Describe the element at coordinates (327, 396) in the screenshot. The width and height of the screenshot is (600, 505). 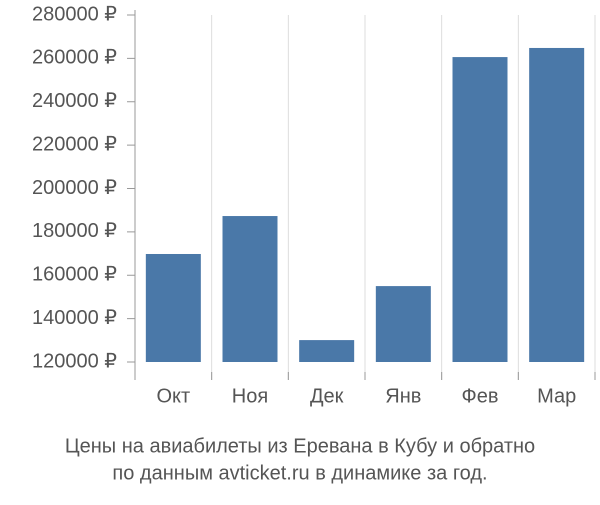
I see `x-tick-label: Дек` at that location.